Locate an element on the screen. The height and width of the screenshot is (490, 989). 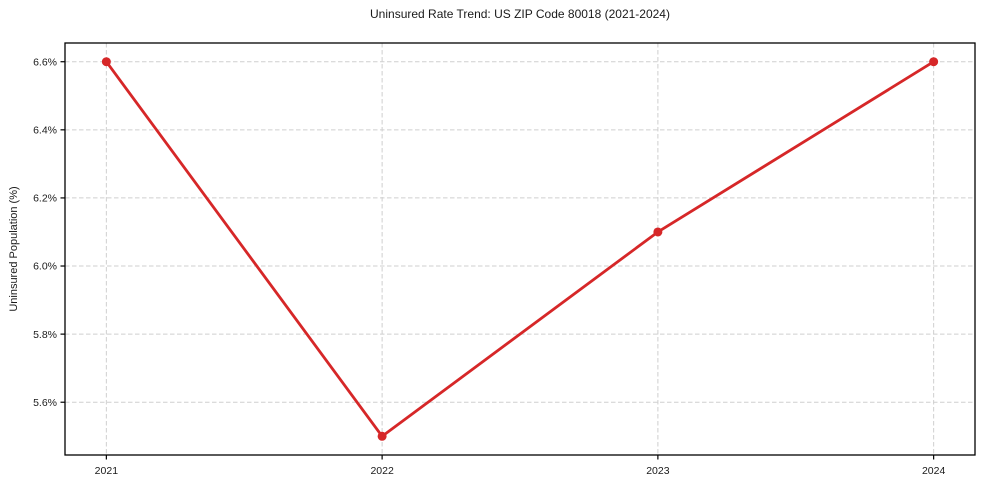
x-tick-label: 2022 is located at coordinates (382, 471).